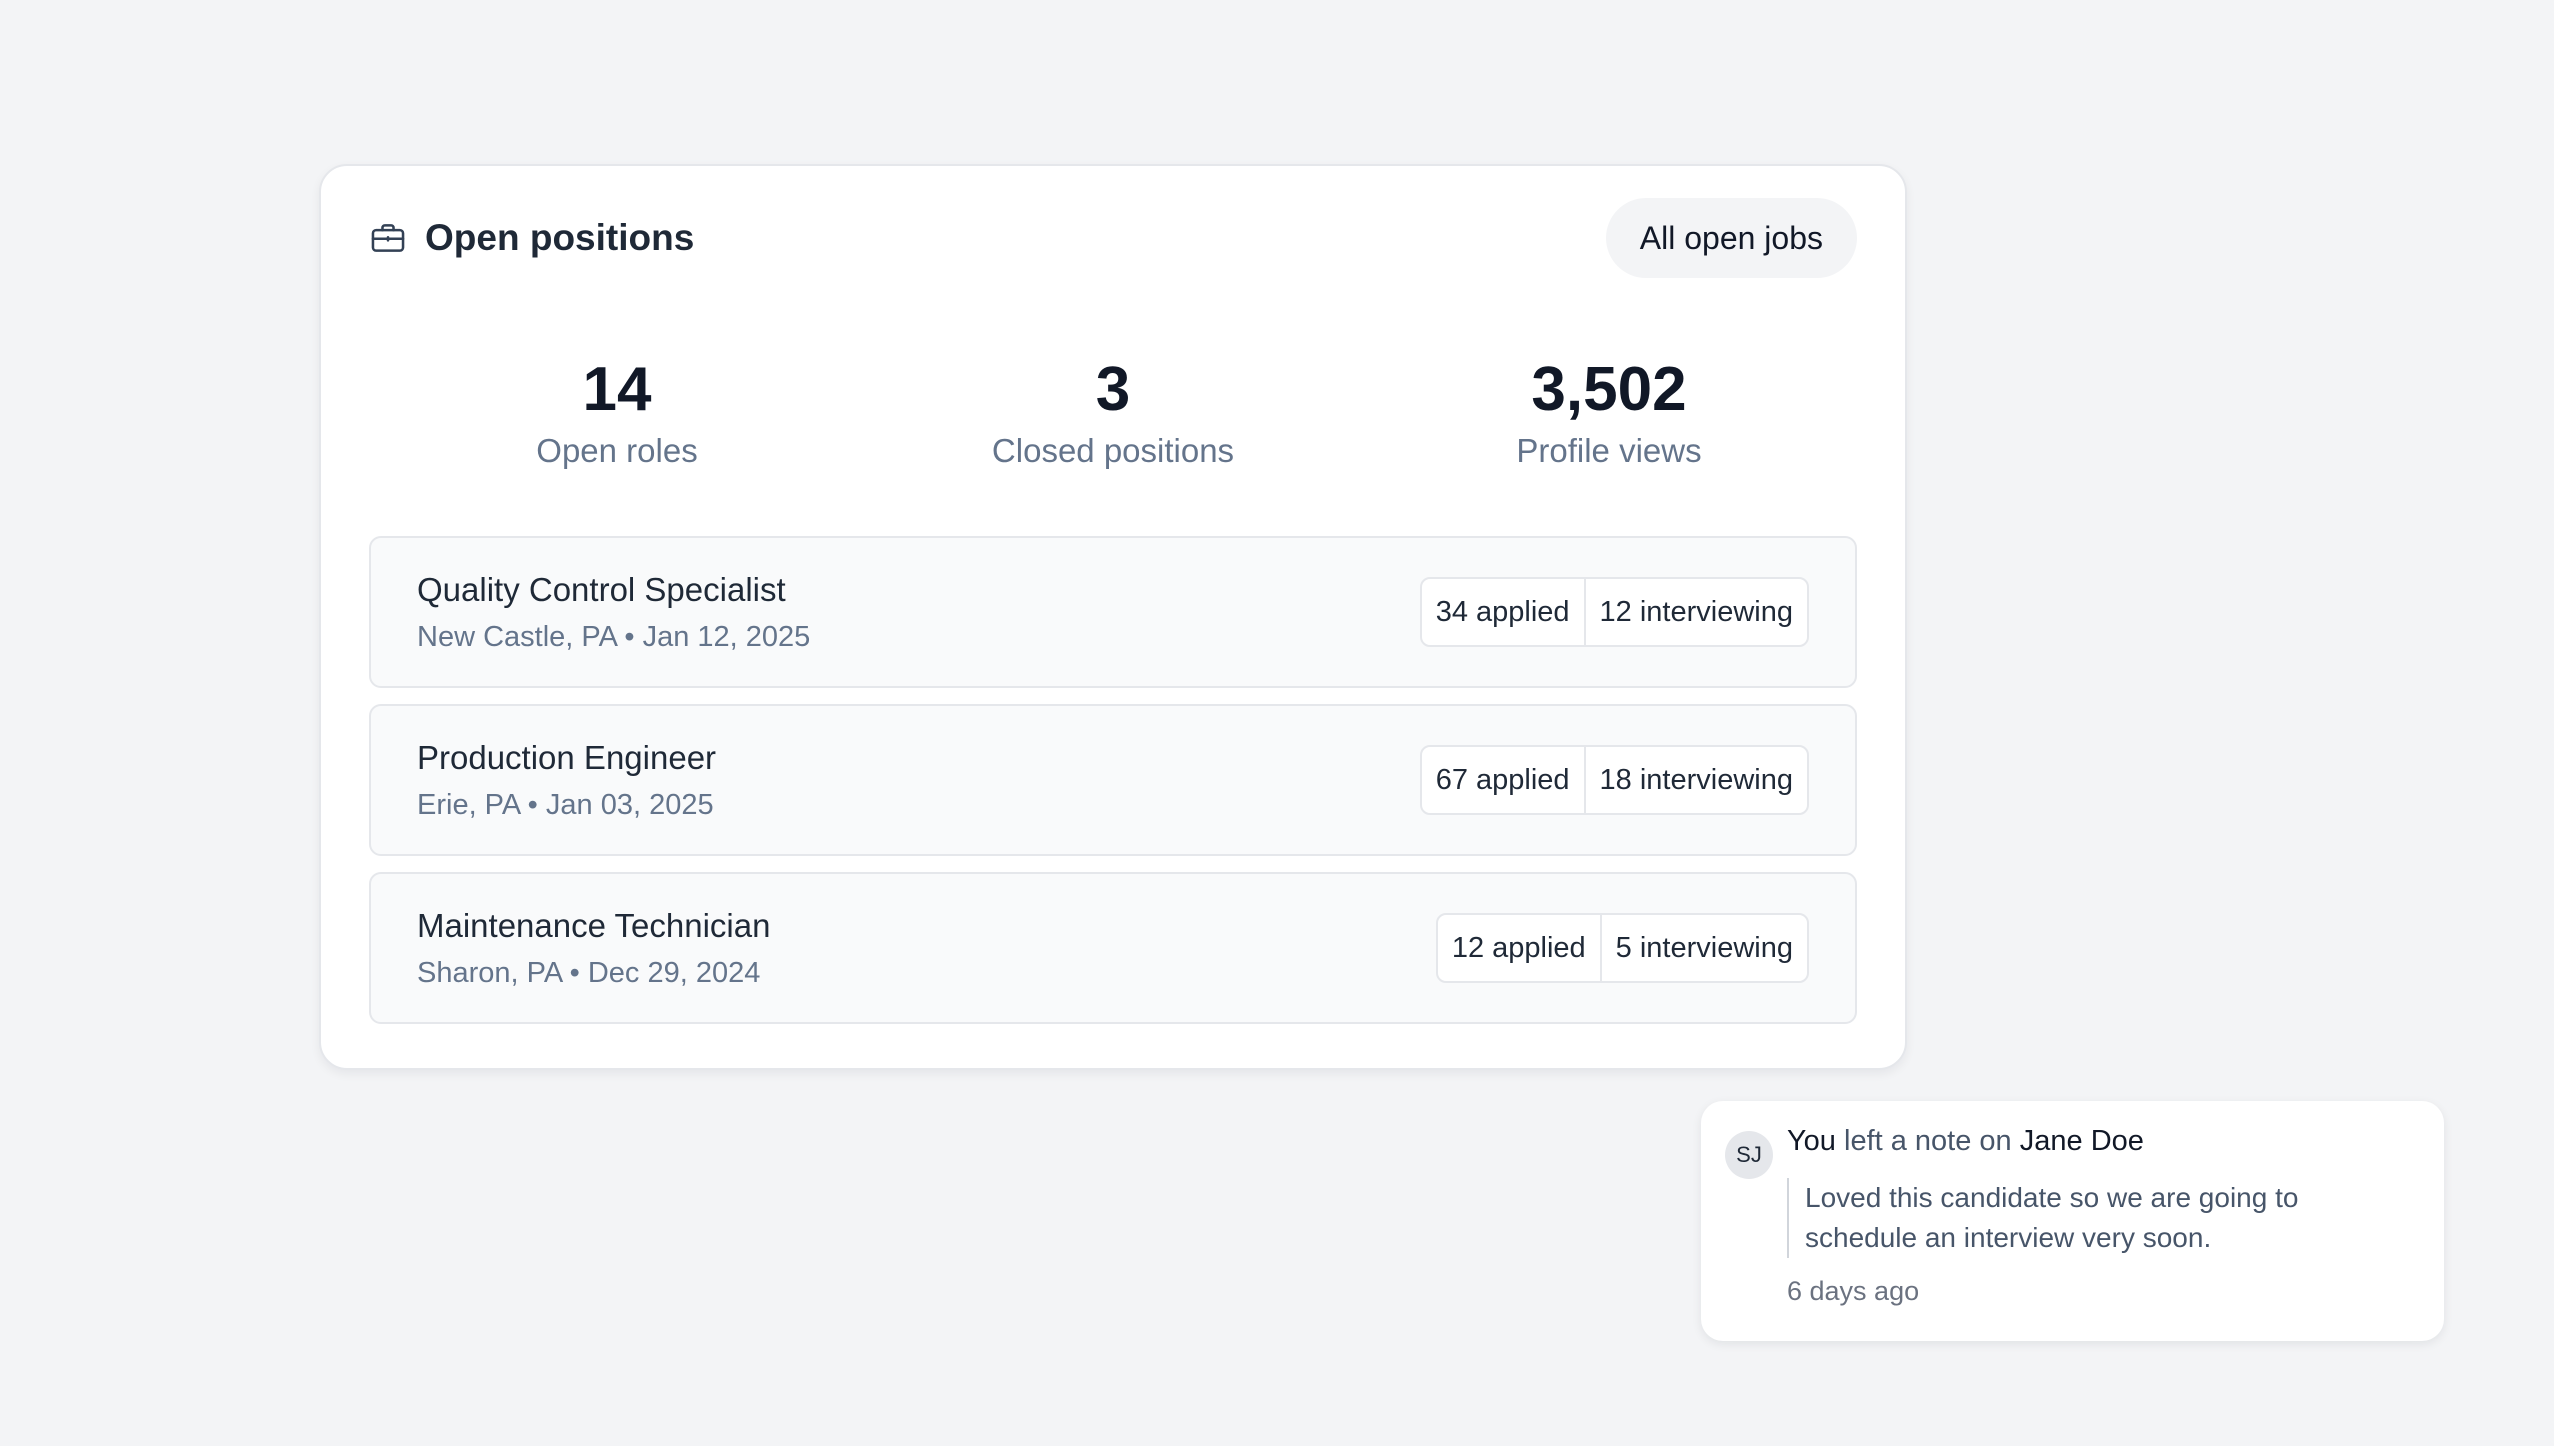 The height and width of the screenshot is (1446, 2554). I want to click on avatar: SJ, so click(1749, 1155).